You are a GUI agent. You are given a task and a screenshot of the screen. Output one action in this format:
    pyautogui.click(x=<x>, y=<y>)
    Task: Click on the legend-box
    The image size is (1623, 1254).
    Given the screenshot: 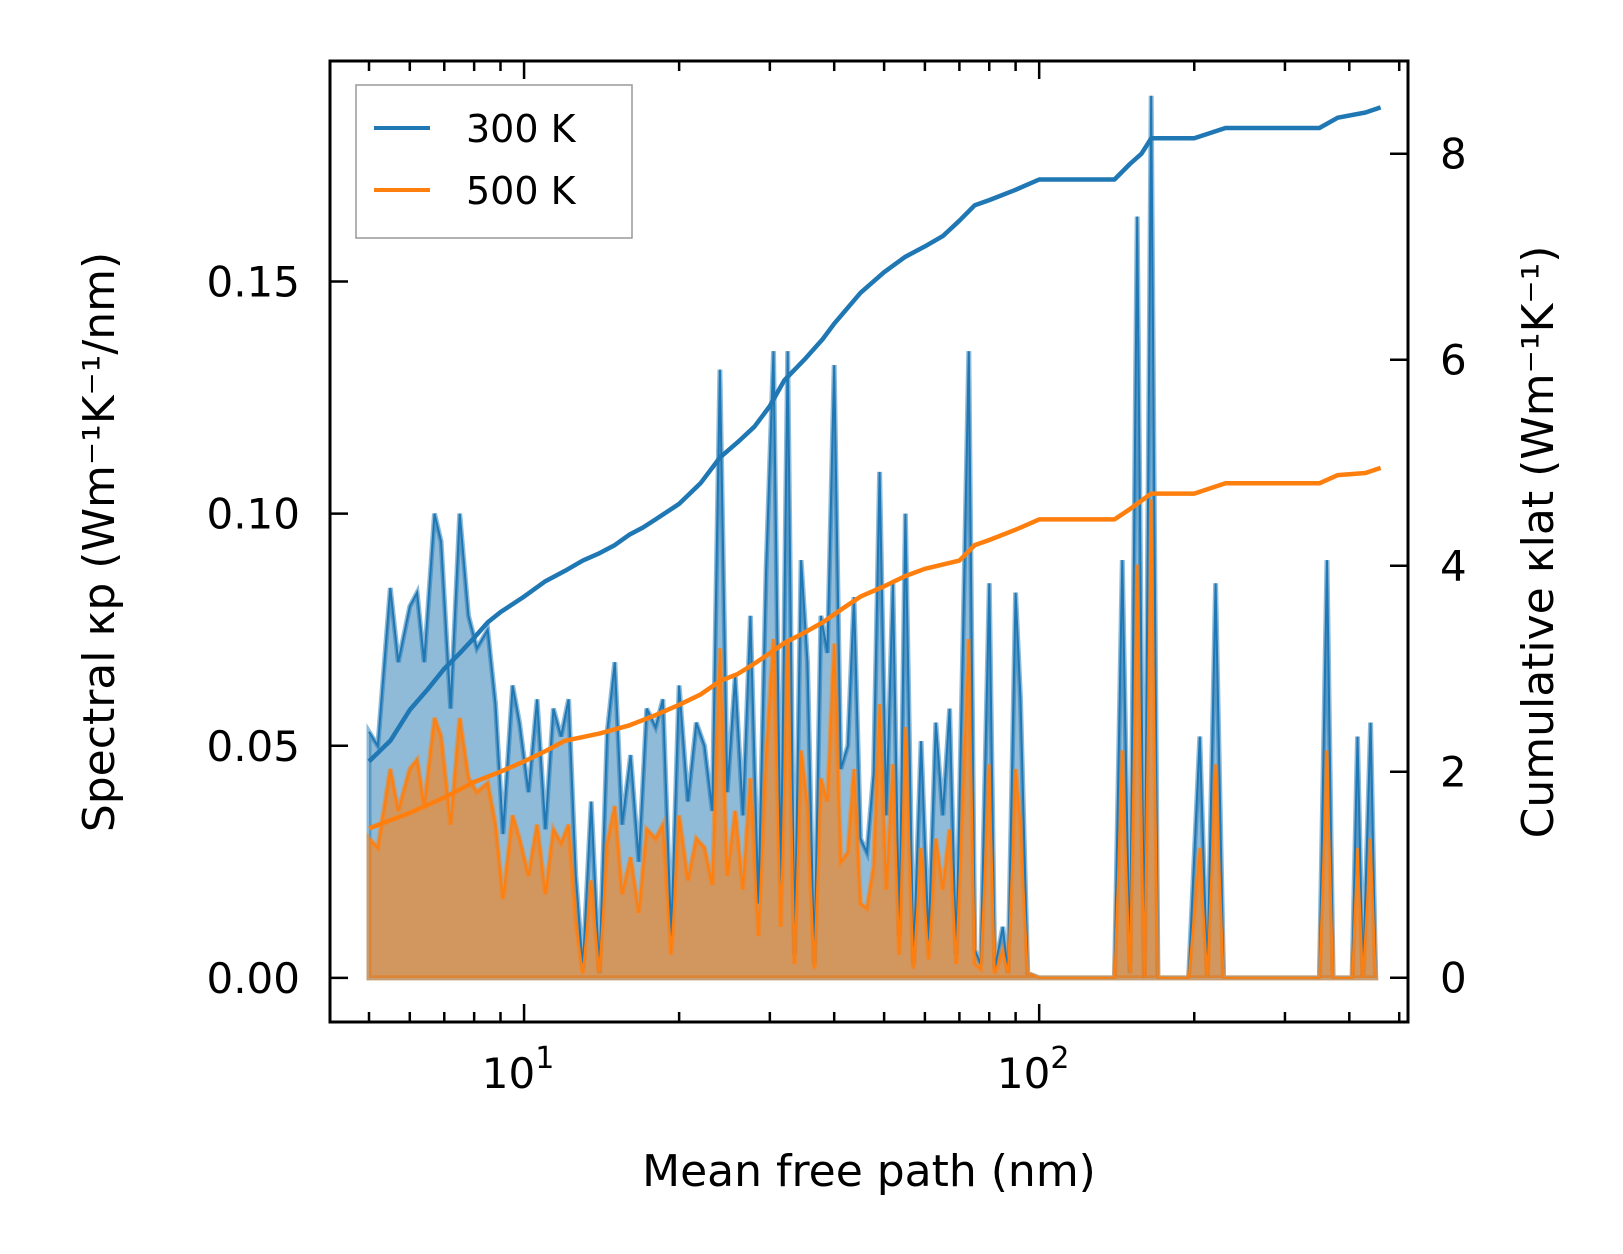 What is the action you would take?
    pyautogui.click(x=494, y=161)
    